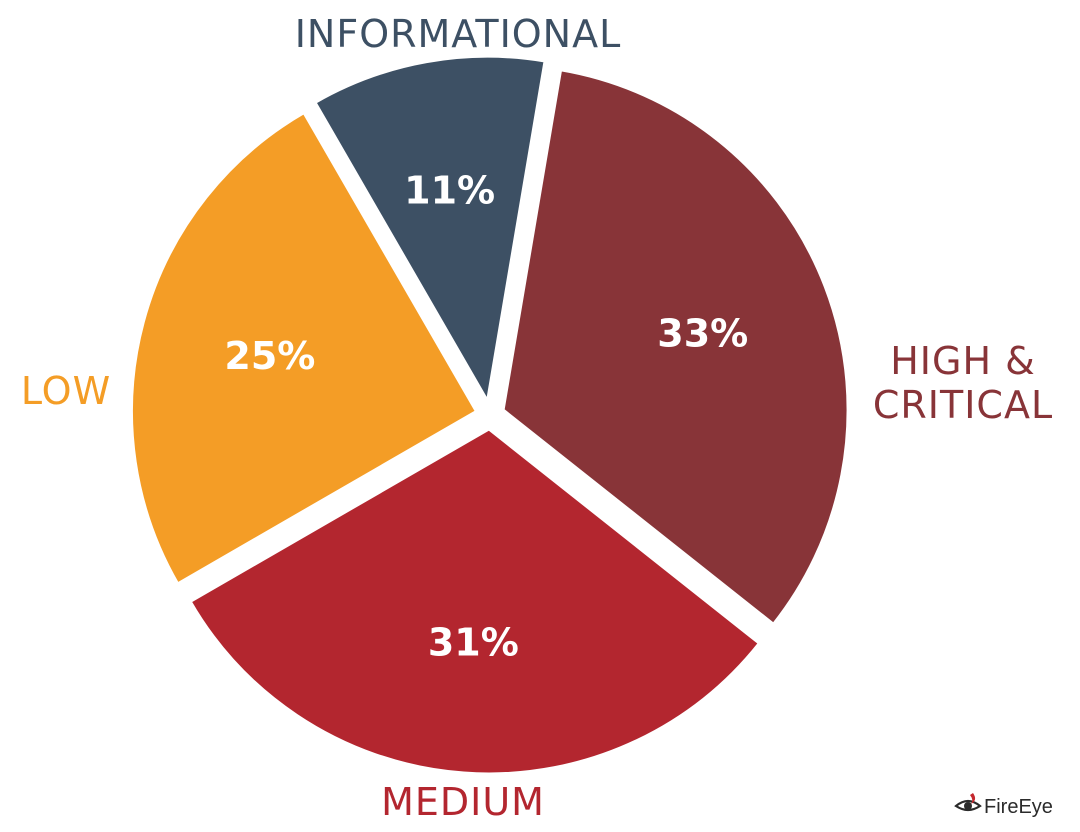  I want to click on pie-slice-informational, so click(429, 230).